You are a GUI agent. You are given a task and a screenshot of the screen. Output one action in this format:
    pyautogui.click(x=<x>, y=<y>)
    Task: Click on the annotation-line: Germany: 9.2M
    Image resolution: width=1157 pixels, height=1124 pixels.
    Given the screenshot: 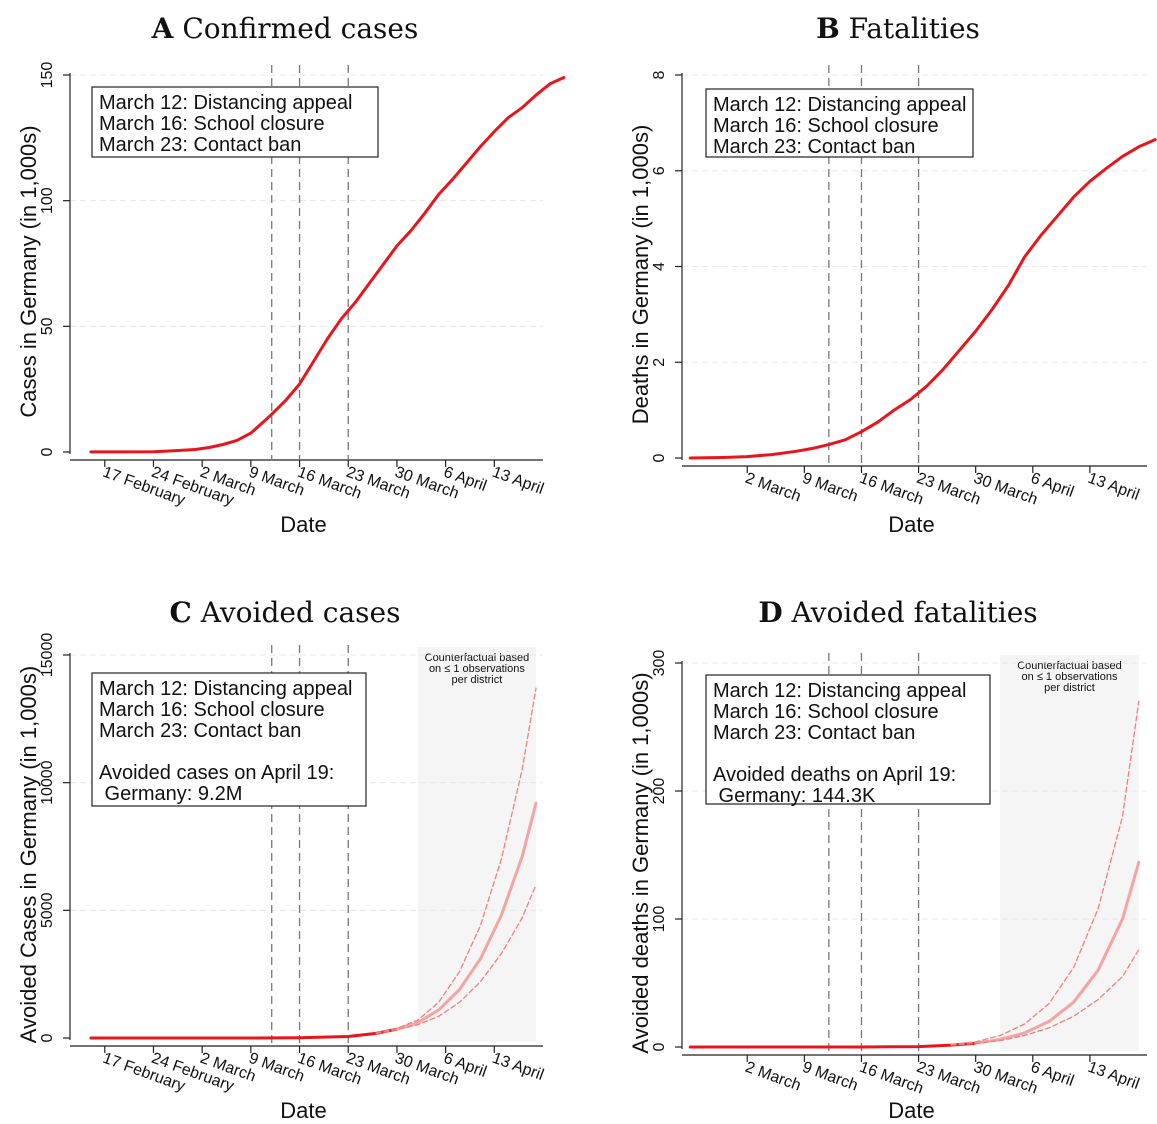 What is the action you would take?
    pyautogui.click(x=170, y=794)
    